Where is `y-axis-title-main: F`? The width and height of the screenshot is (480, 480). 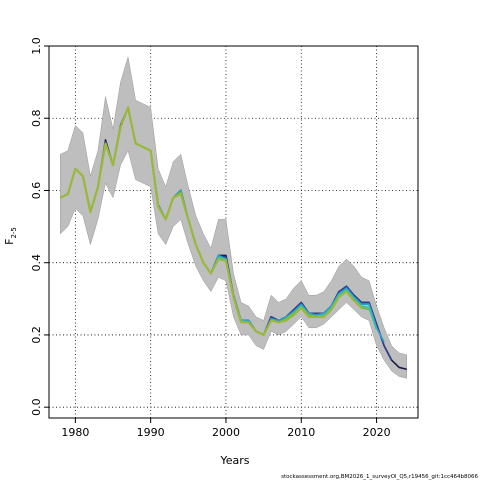
y-axis-title-main: F is located at coordinates (9, 242).